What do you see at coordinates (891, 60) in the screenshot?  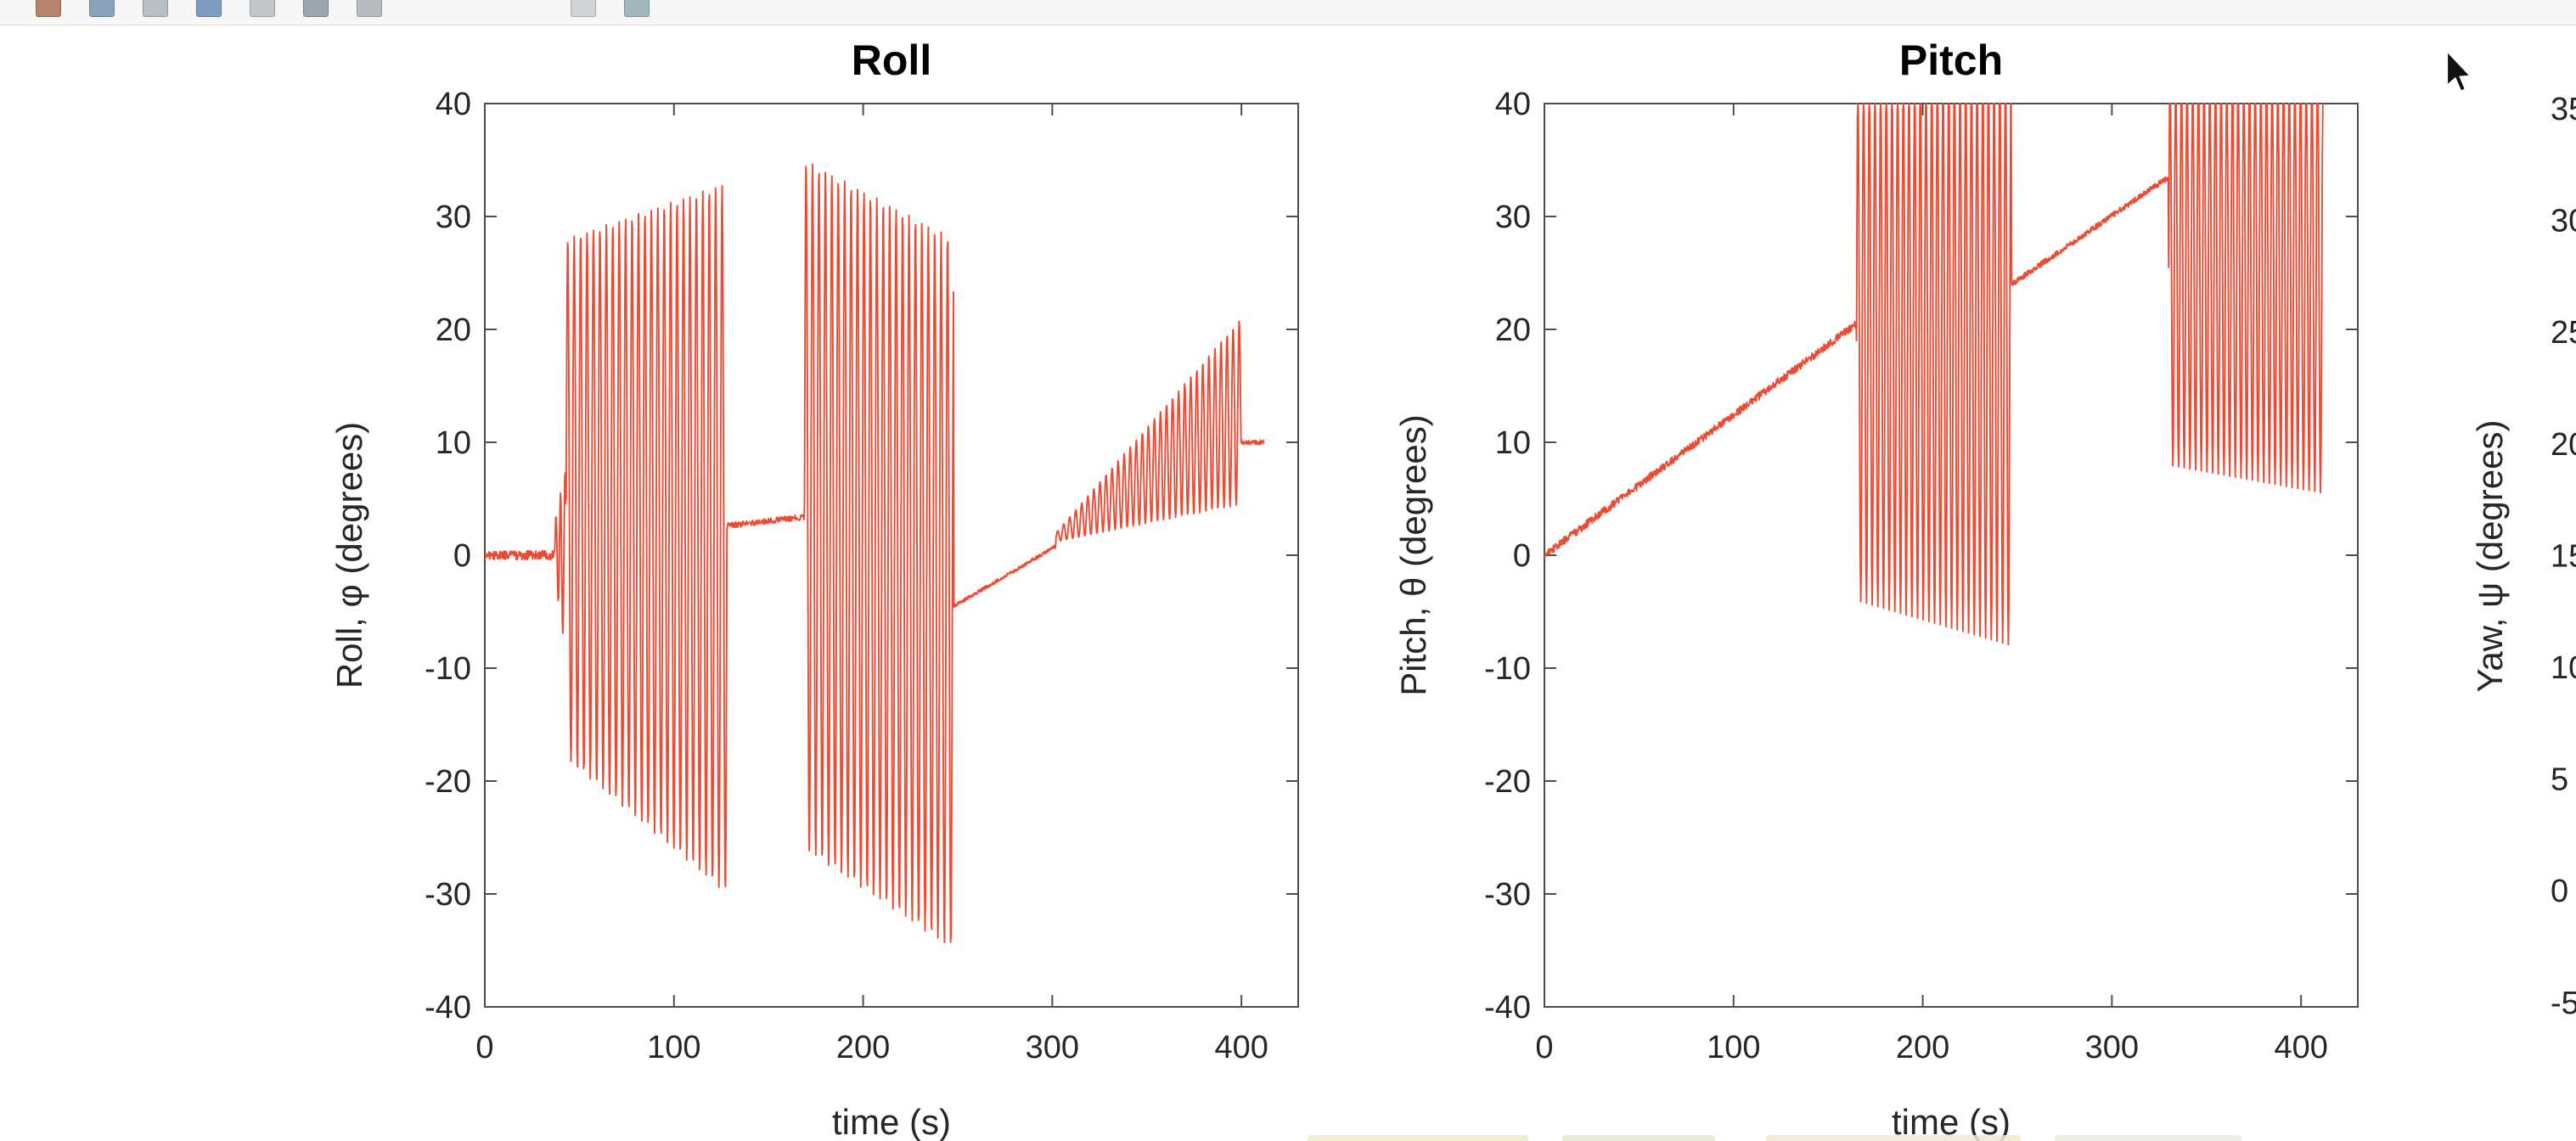 I see `chart-title: Roll` at bounding box center [891, 60].